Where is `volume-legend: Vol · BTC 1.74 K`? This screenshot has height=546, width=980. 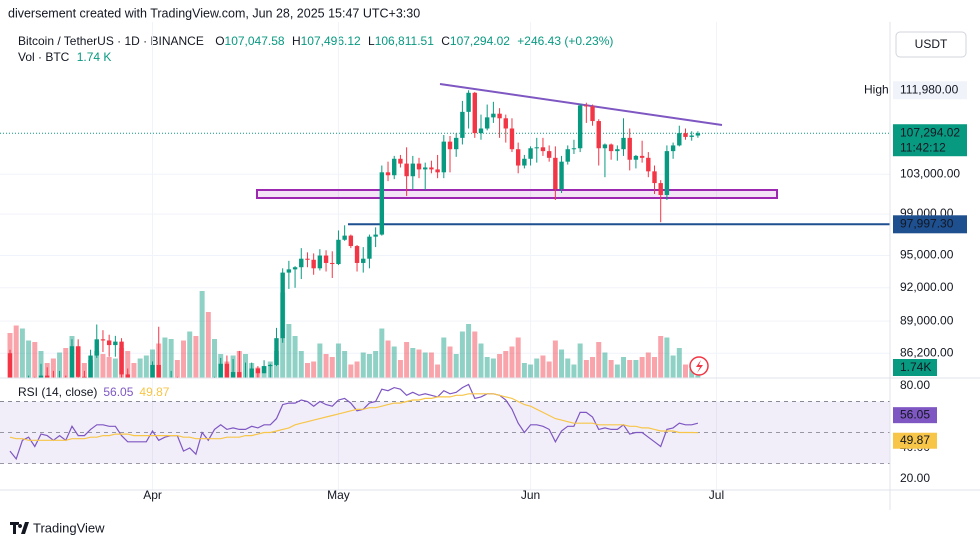
volume-legend: Vol · BTC 1.74 K is located at coordinates (64, 57).